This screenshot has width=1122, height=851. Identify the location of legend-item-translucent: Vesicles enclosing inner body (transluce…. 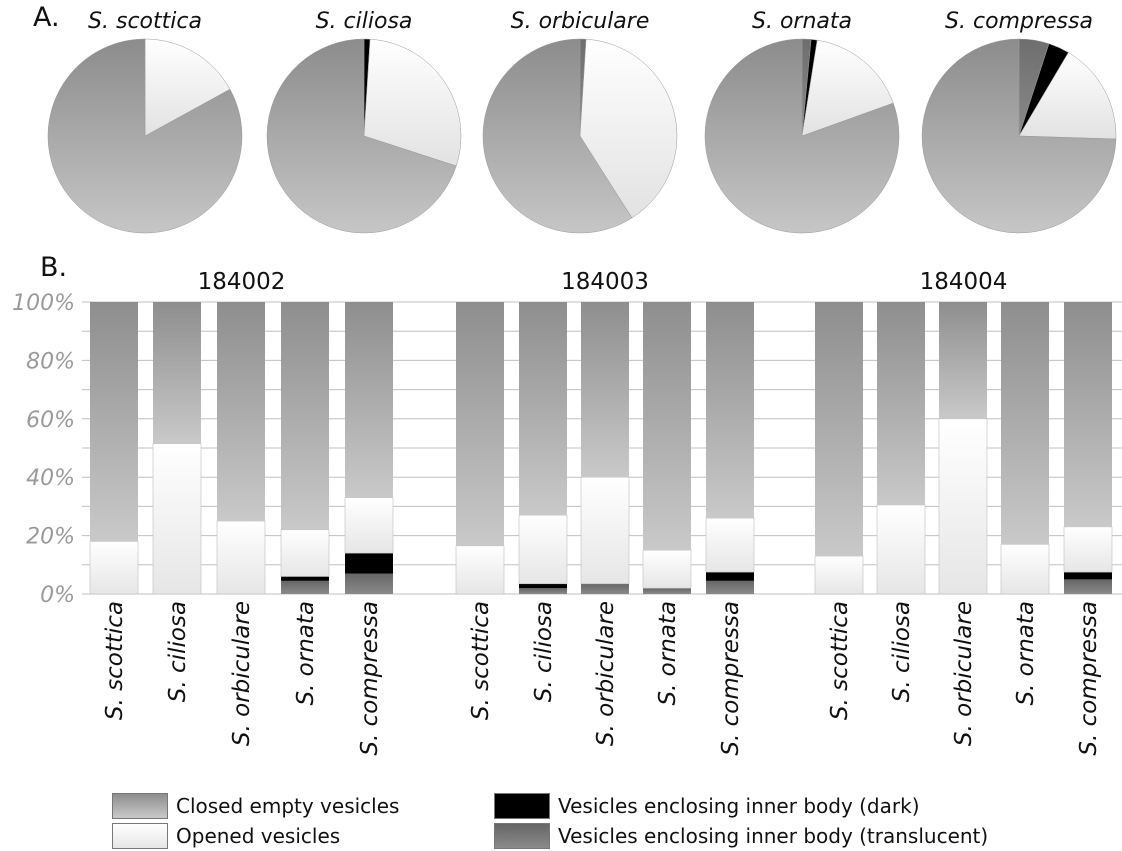
(741, 836).